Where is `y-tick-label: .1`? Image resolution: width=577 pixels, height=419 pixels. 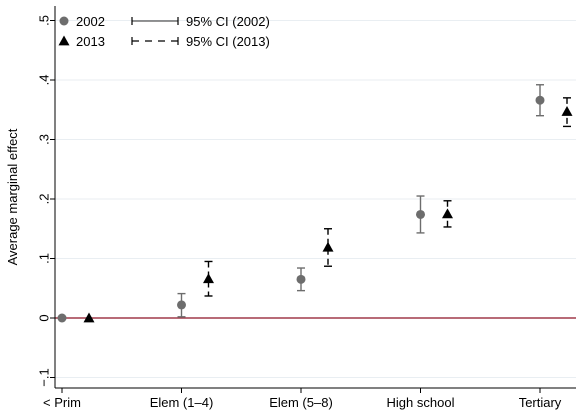 y-tick-label: .1 is located at coordinates (44, 258).